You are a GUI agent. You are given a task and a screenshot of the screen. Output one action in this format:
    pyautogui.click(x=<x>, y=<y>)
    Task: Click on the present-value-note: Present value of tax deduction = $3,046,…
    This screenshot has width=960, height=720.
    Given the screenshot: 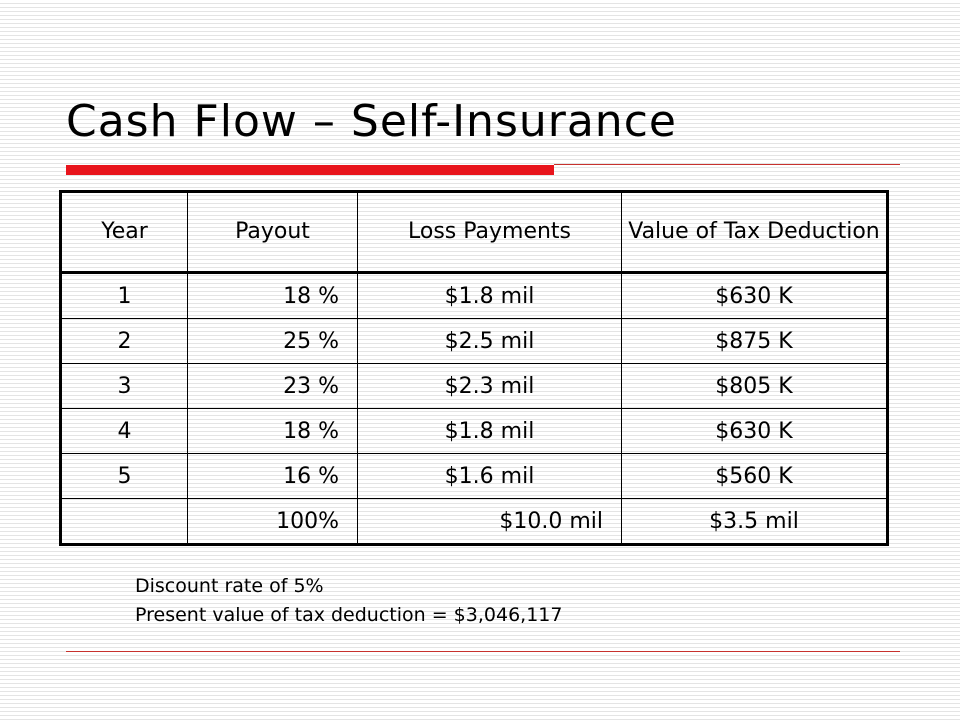 What is the action you would take?
    pyautogui.click(x=349, y=615)
    